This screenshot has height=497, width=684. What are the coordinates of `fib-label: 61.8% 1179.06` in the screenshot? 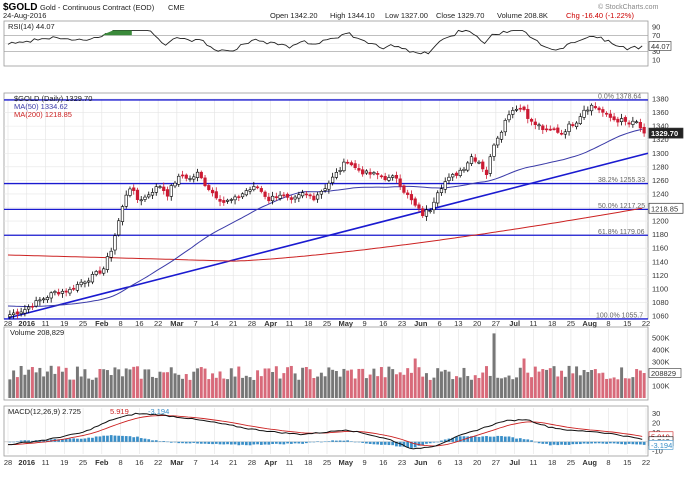 It's located at (621, 232).